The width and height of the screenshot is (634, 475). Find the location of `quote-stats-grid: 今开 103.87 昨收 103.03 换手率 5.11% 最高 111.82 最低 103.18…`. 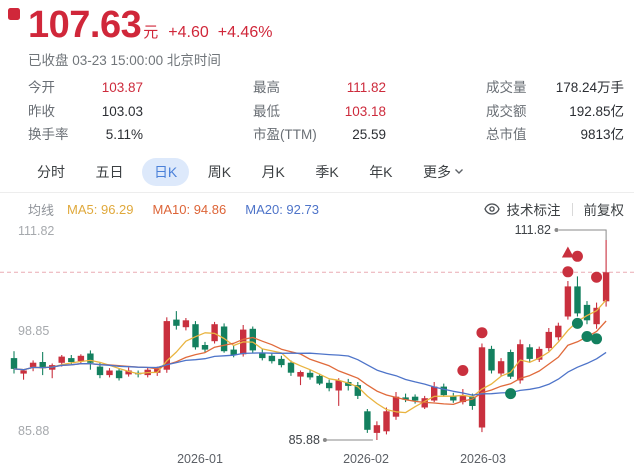

quote-stats-grid: 今开 103.87 昨收 103.03 换手率 5.11% 最高 111.82 最低 103.18… is located at coordinates (317, 112).